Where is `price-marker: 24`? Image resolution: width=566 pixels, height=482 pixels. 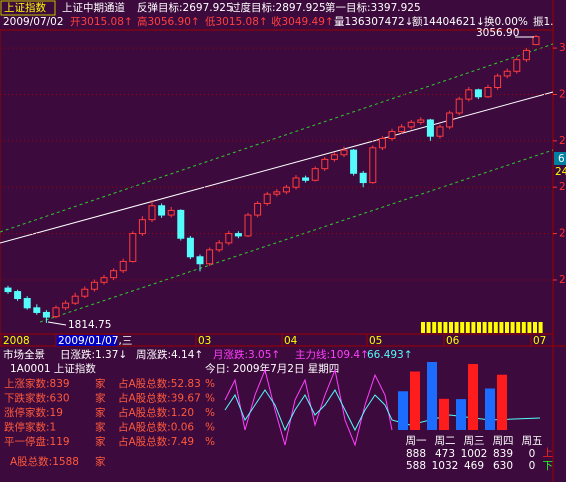
price-marker: 24 is located at coordinates (560, 172).